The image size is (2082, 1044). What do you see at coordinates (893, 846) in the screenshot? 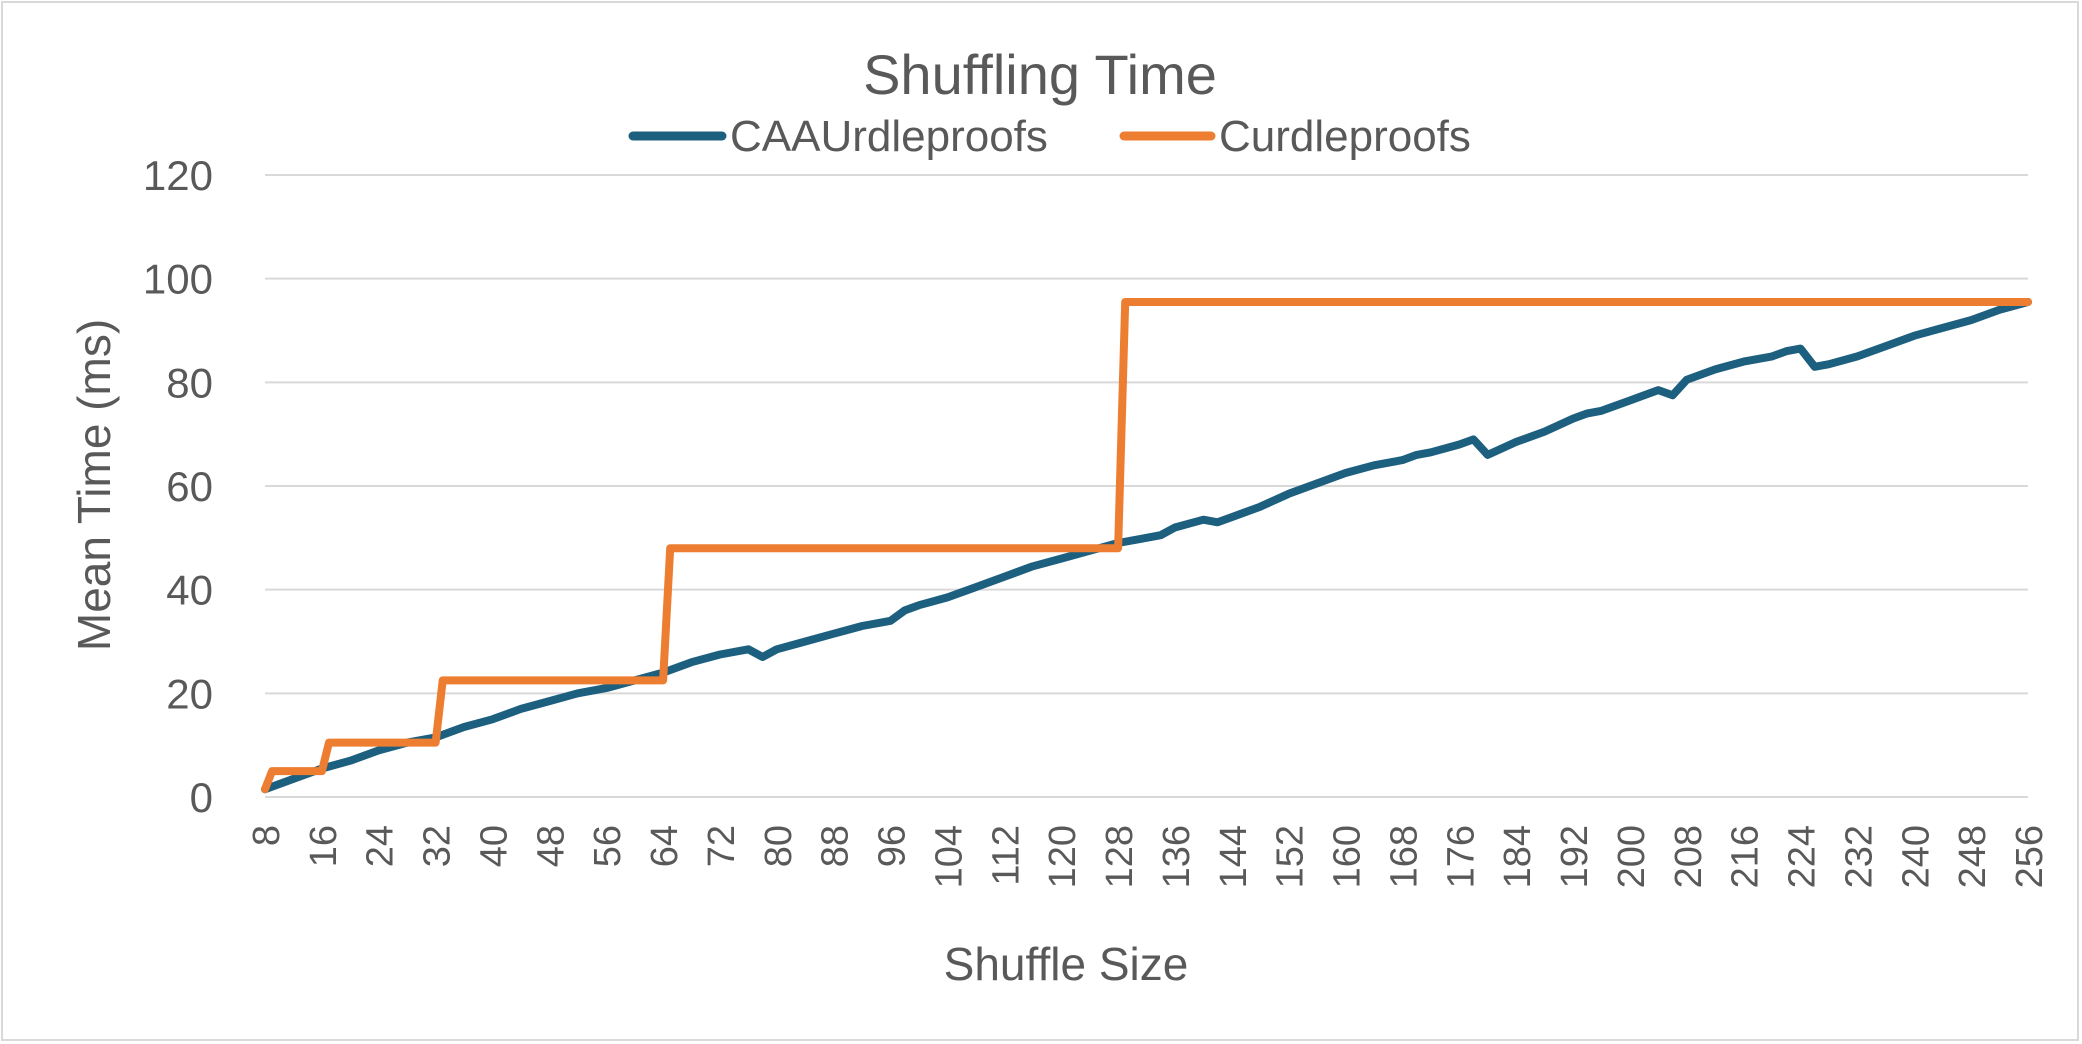
I see `x-tick-label: 96` at bounding box center [893, 846].